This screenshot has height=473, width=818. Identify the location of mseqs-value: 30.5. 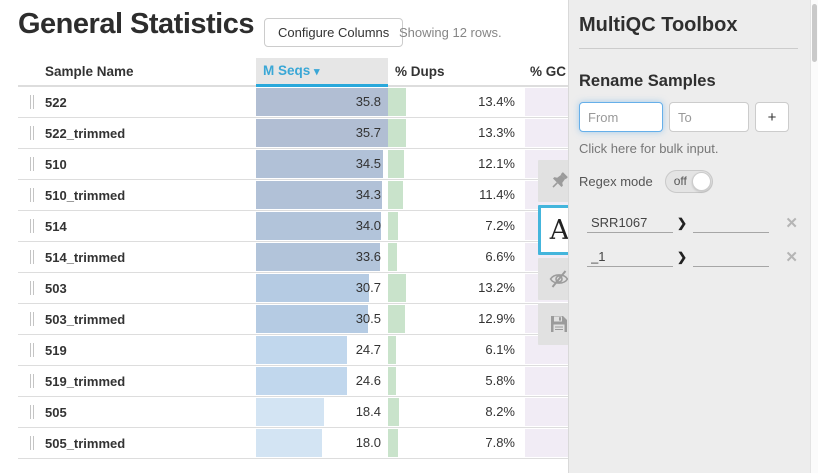
(368, 318).